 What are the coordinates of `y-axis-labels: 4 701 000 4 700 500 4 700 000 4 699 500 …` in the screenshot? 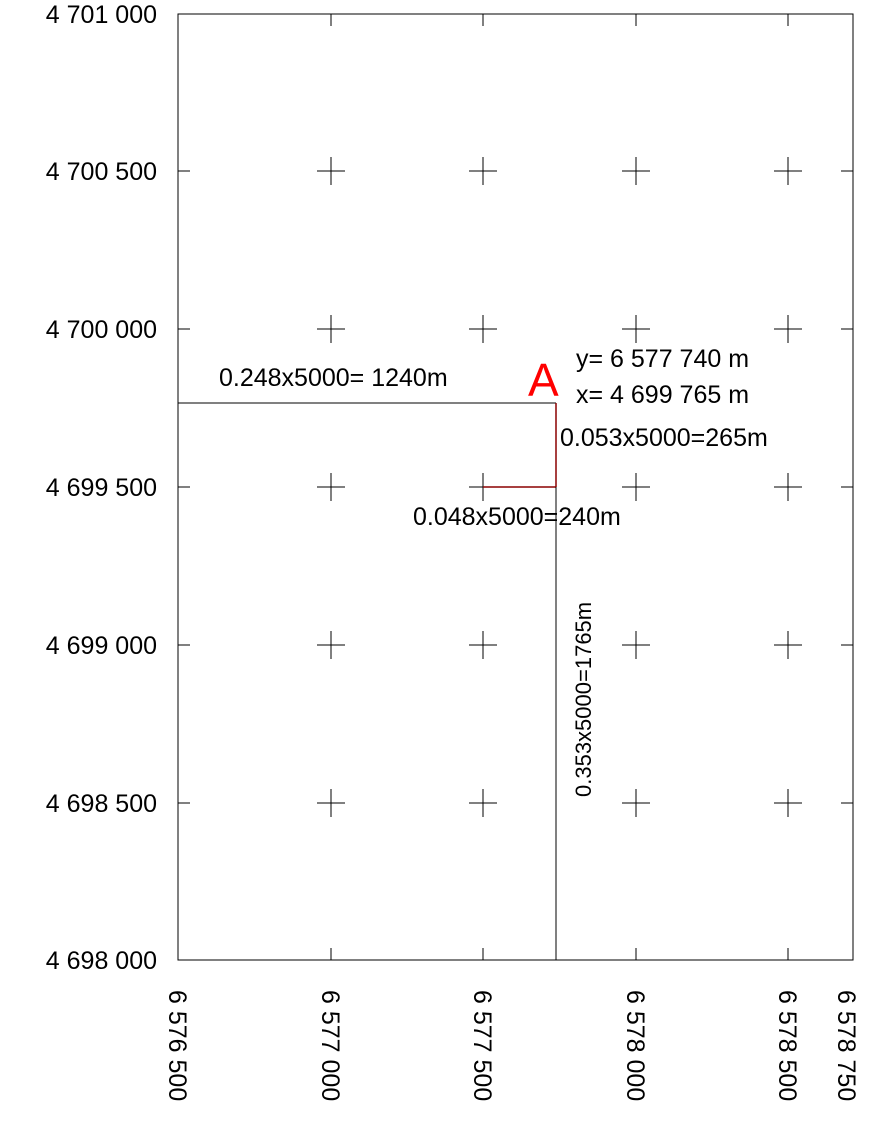 It's located at (101, 488).